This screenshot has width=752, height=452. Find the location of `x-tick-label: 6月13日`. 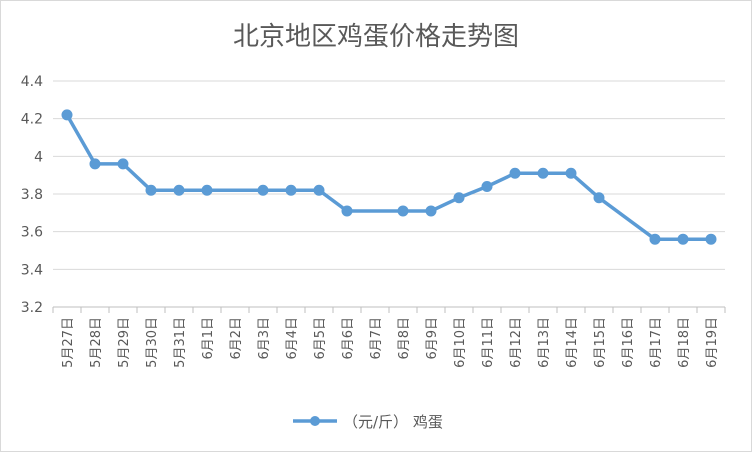

x-tick-label: 6月13日 is located at coordinates (544, 342).